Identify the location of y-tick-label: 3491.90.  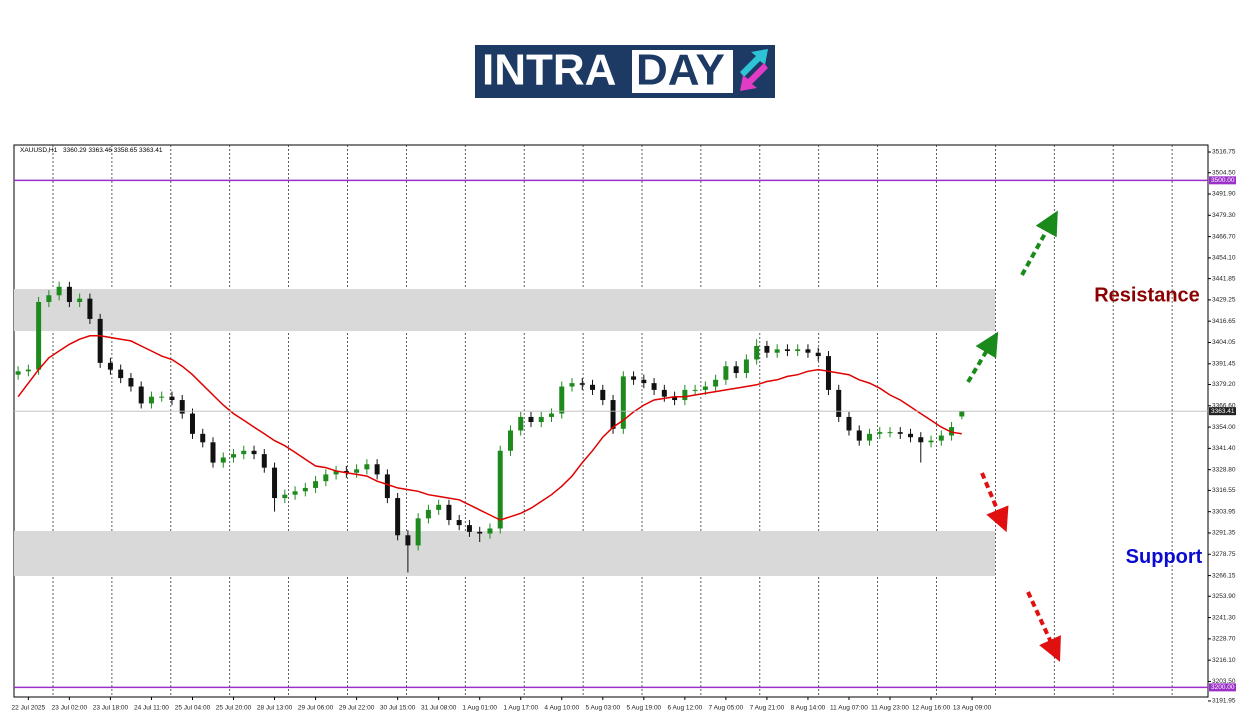
(1224, 194).